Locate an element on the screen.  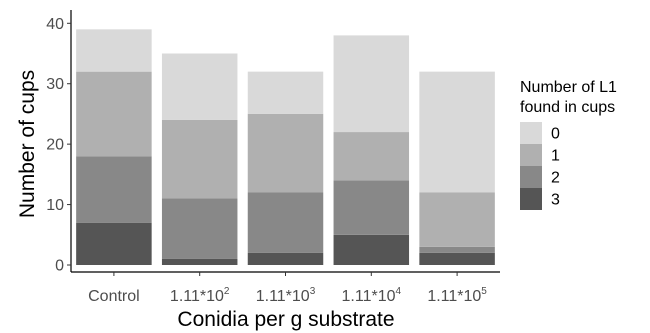
legend: Number of L1 found in cups 0 1 2 3 is located at coordinates (568, 144).